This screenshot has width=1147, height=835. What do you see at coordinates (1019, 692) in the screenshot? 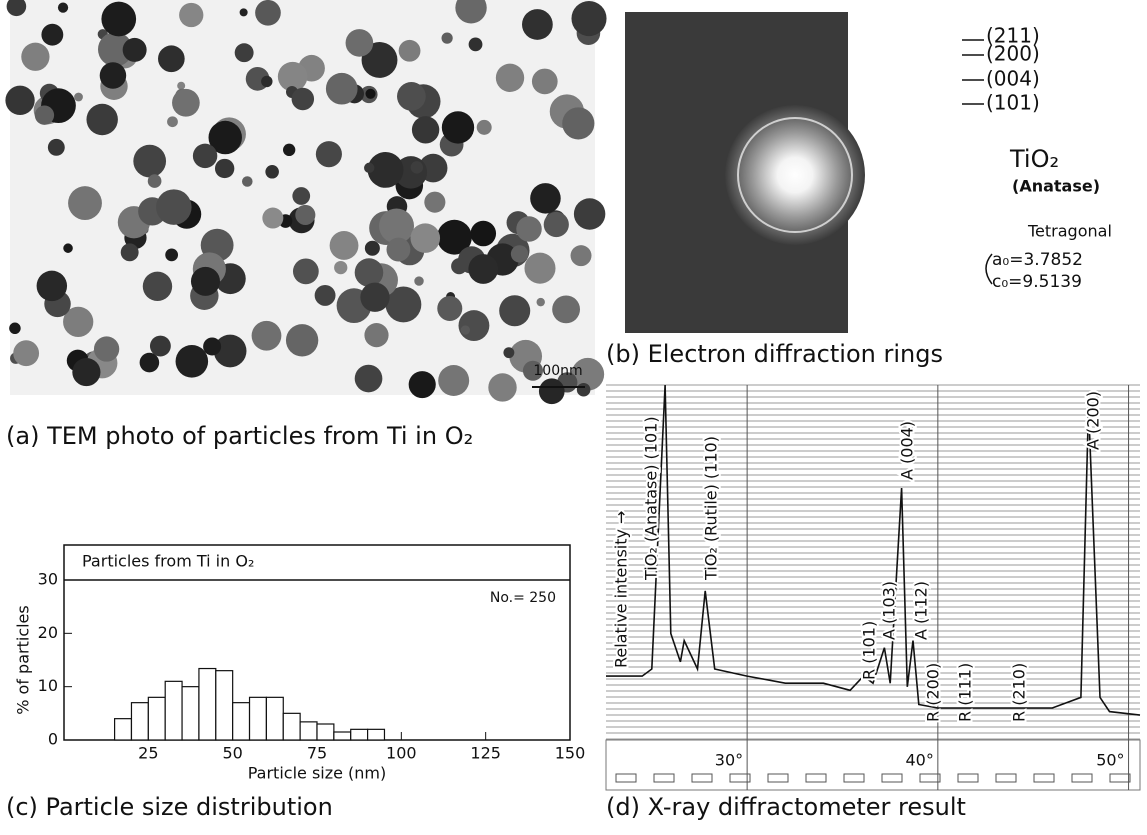
I see `peak-label: R (210)` at bounding box center [1019, 692].